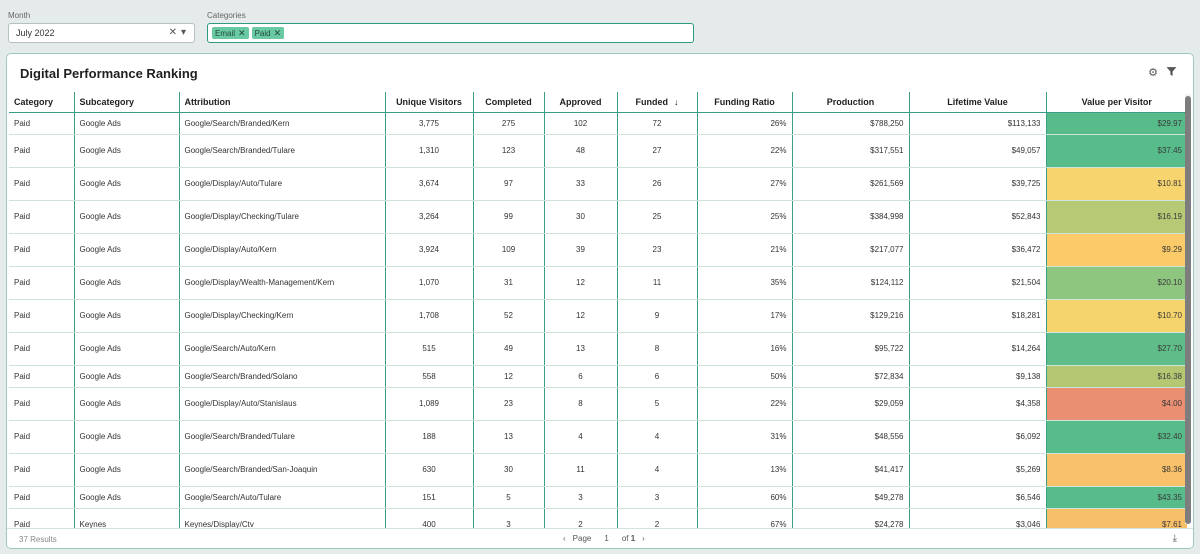 The width and height of the screenshot is (1200, 554). What do you see at coordinates (429, 102) in the screenshot?
I see `column-header-unique-visitors: Unique Visitors` at bounding box center [429, 102].